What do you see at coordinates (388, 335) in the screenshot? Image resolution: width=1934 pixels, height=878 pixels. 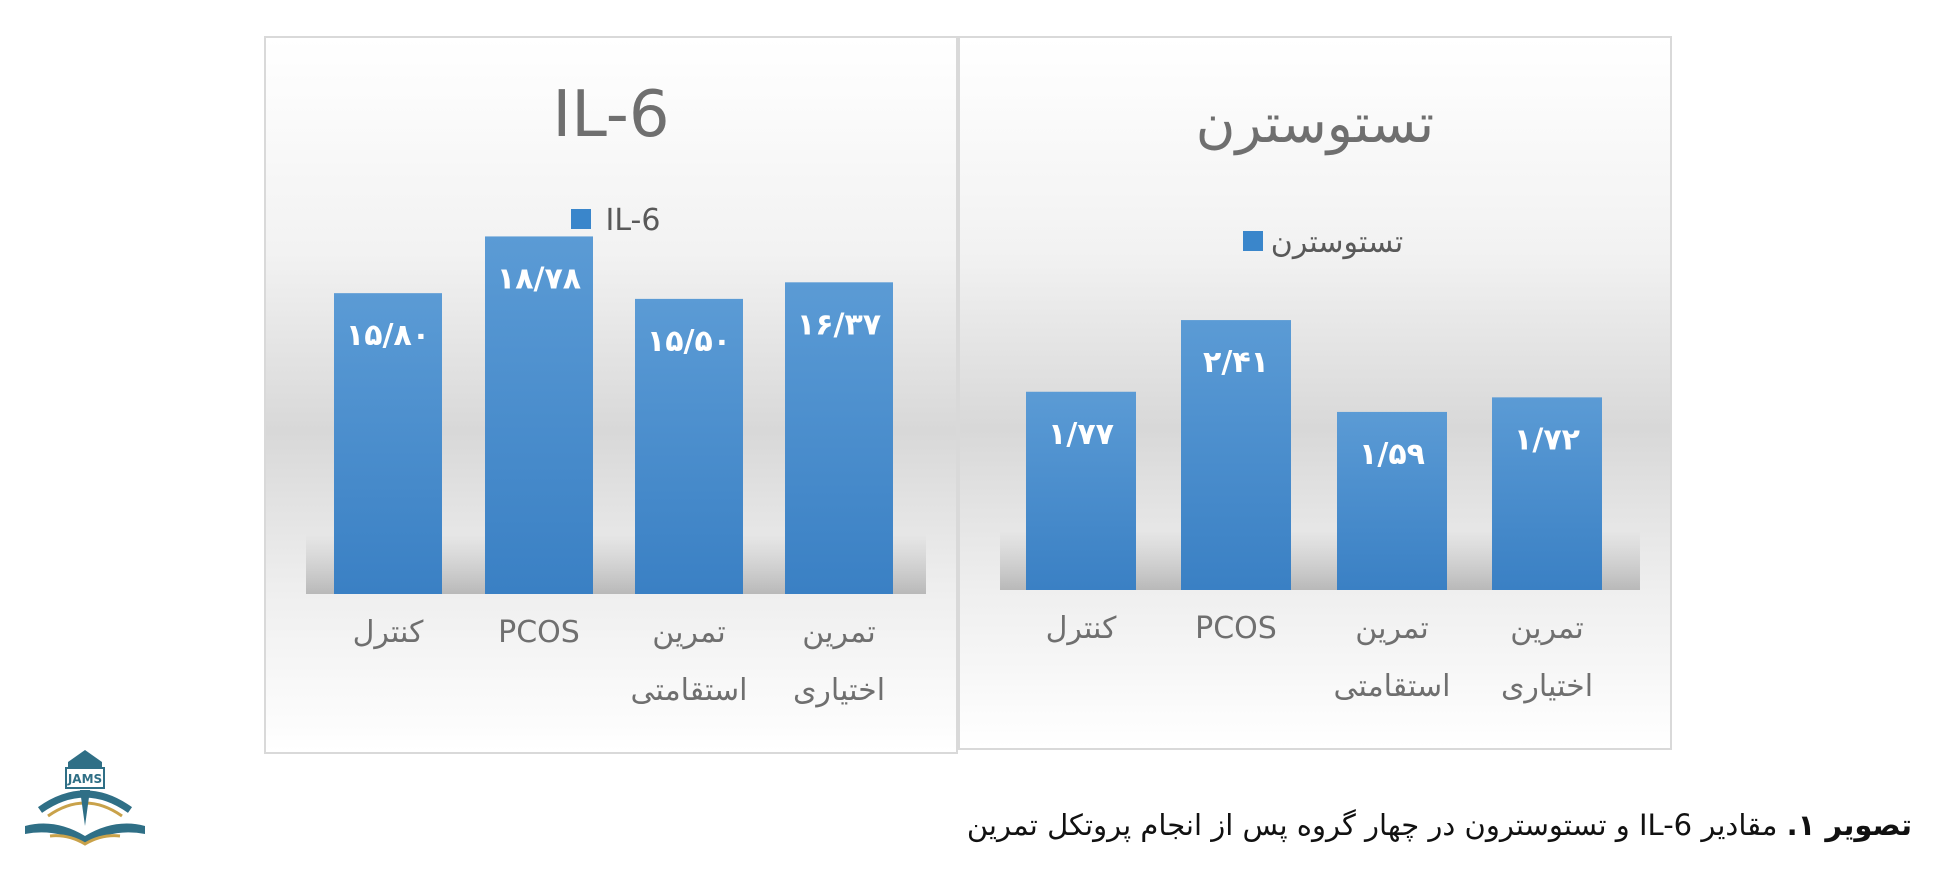 I see `data-label: ۱۵/۸۰` at bounding box center [388, 335].